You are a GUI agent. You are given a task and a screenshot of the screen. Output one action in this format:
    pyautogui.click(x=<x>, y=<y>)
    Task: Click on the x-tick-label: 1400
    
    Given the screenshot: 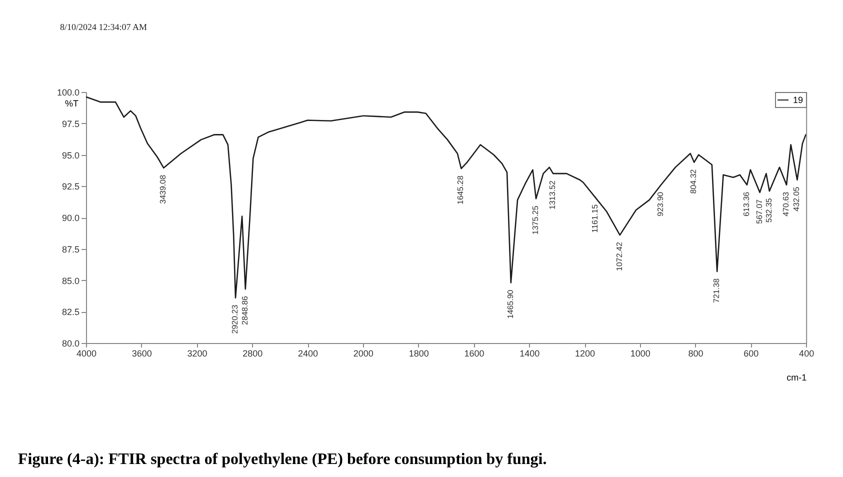 What is the action you would take?
    pyautogui.click(x=529, y=353)
    